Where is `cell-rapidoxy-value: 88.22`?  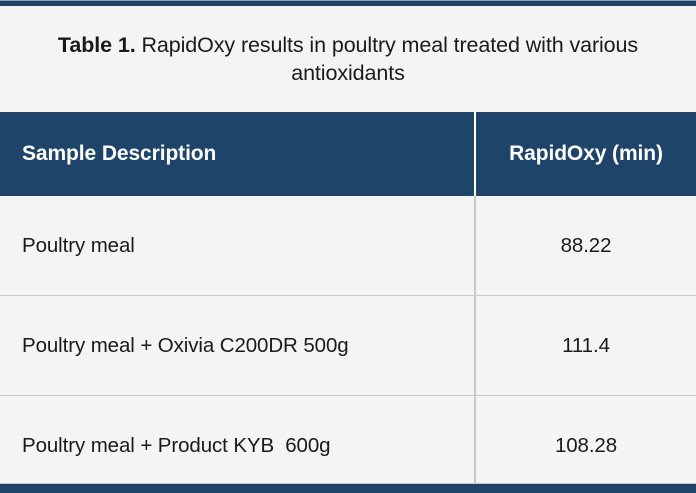 cell-rapidoxy-value: 88.22 is located at coordinates (585, 246).